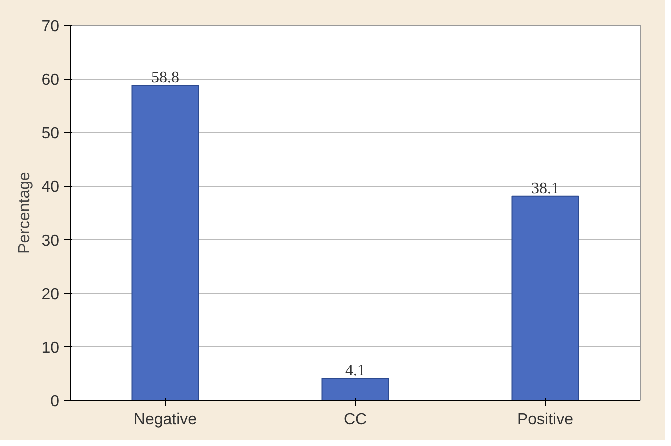 The image size is (671, 446). I want to click on y-tick-label: 50, so click(51, 134).